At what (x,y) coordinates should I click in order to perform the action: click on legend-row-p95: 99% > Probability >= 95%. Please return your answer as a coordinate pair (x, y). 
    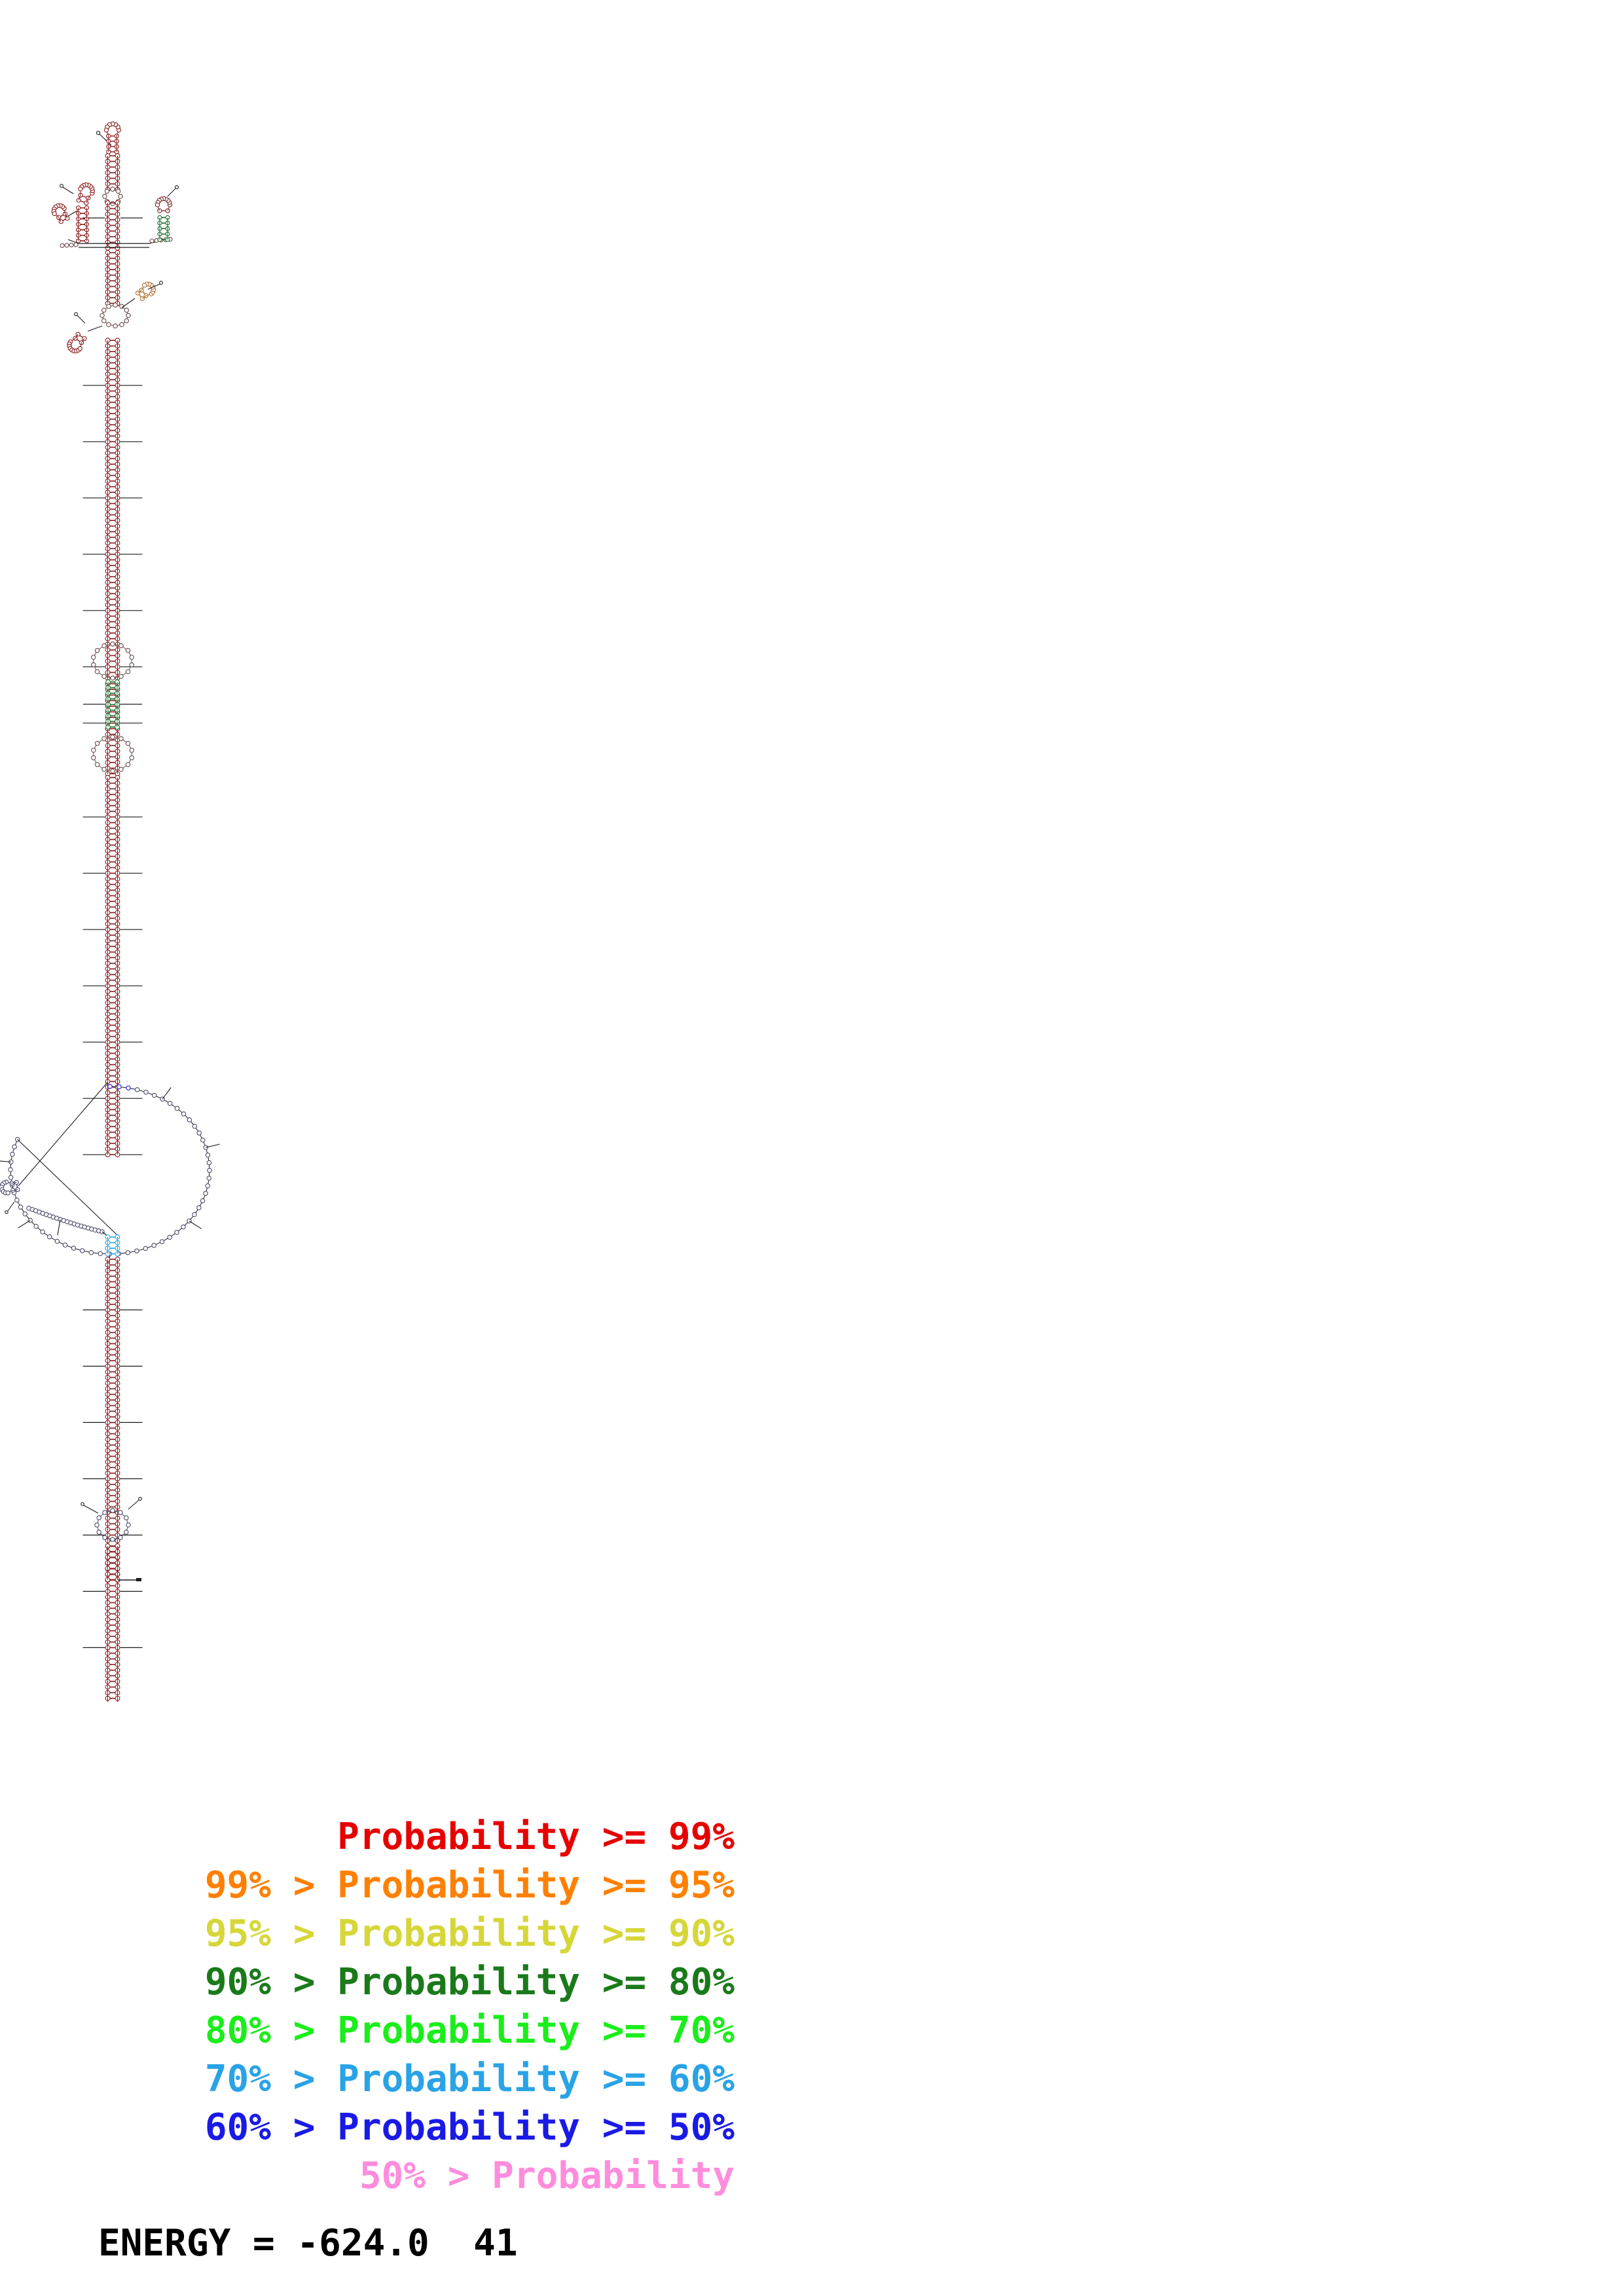
    Looking at the image, I should click on (367, 1885).